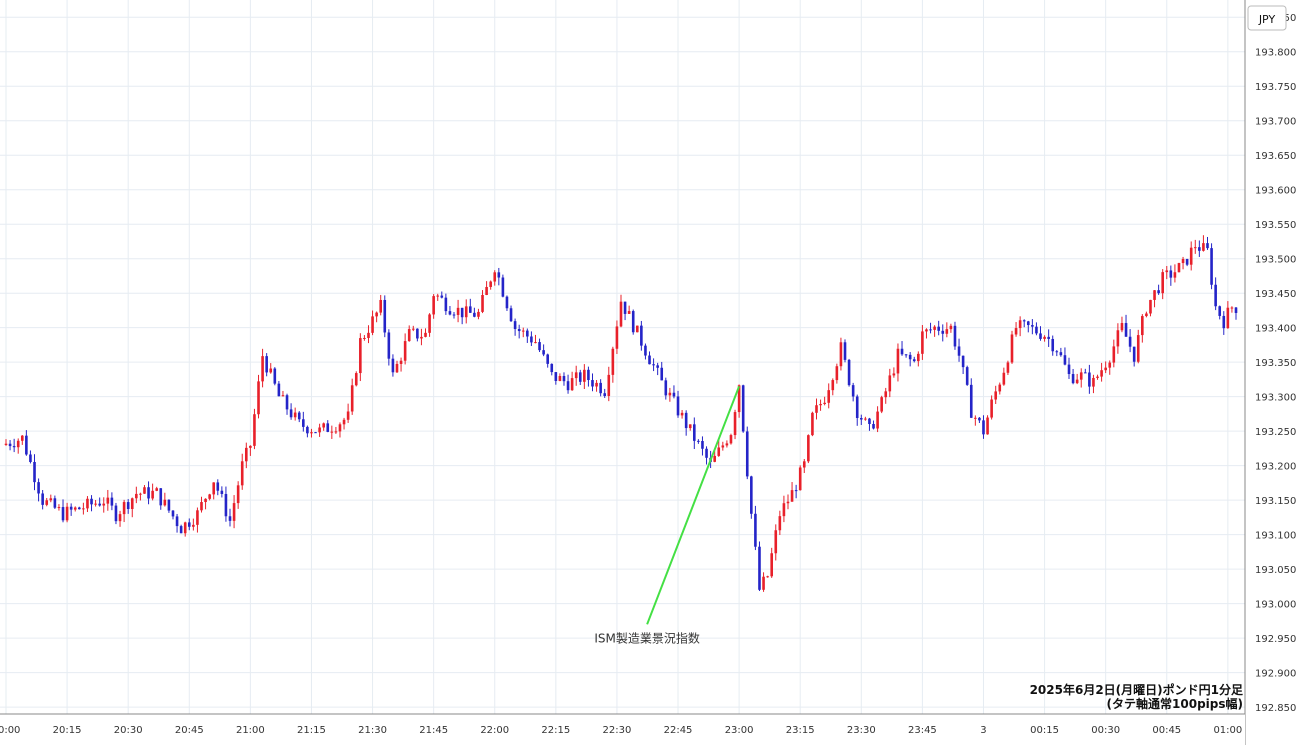 The image size is (1300, 750). What do you see at coordinates (555, 730) in the screenshot?
I see `x-tick-label: 22:15` at bounding box center [555, 730].